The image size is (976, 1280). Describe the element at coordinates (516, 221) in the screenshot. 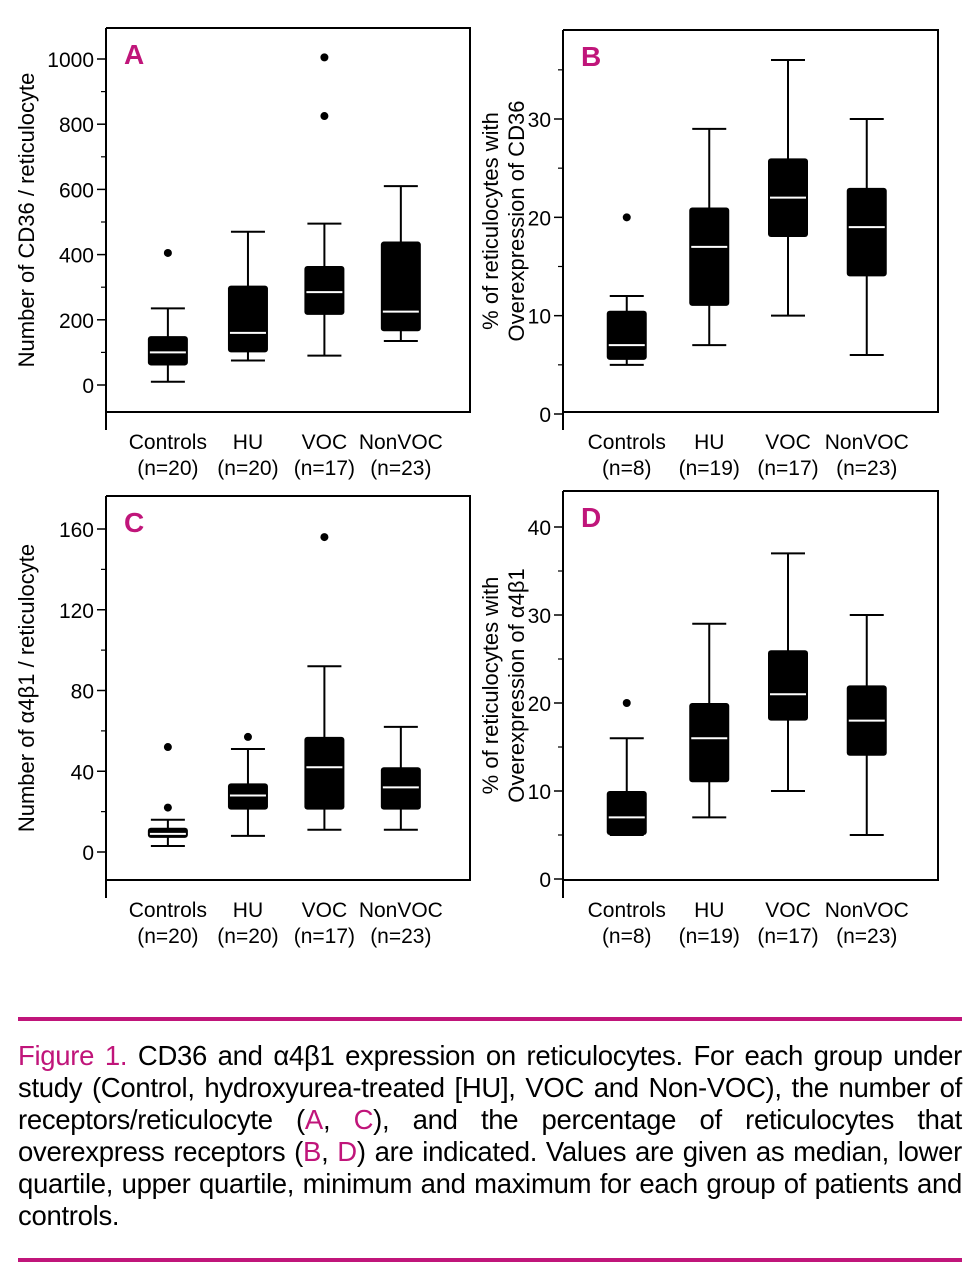

I see `y-axis-label-line: Overexpression of CD36` at that location.